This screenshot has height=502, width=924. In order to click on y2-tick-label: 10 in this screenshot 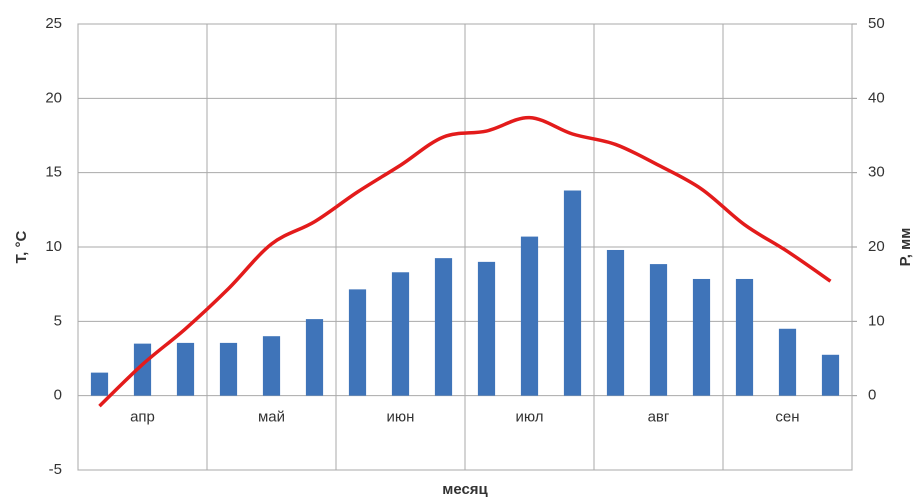, I will do `click(876, 320)`.